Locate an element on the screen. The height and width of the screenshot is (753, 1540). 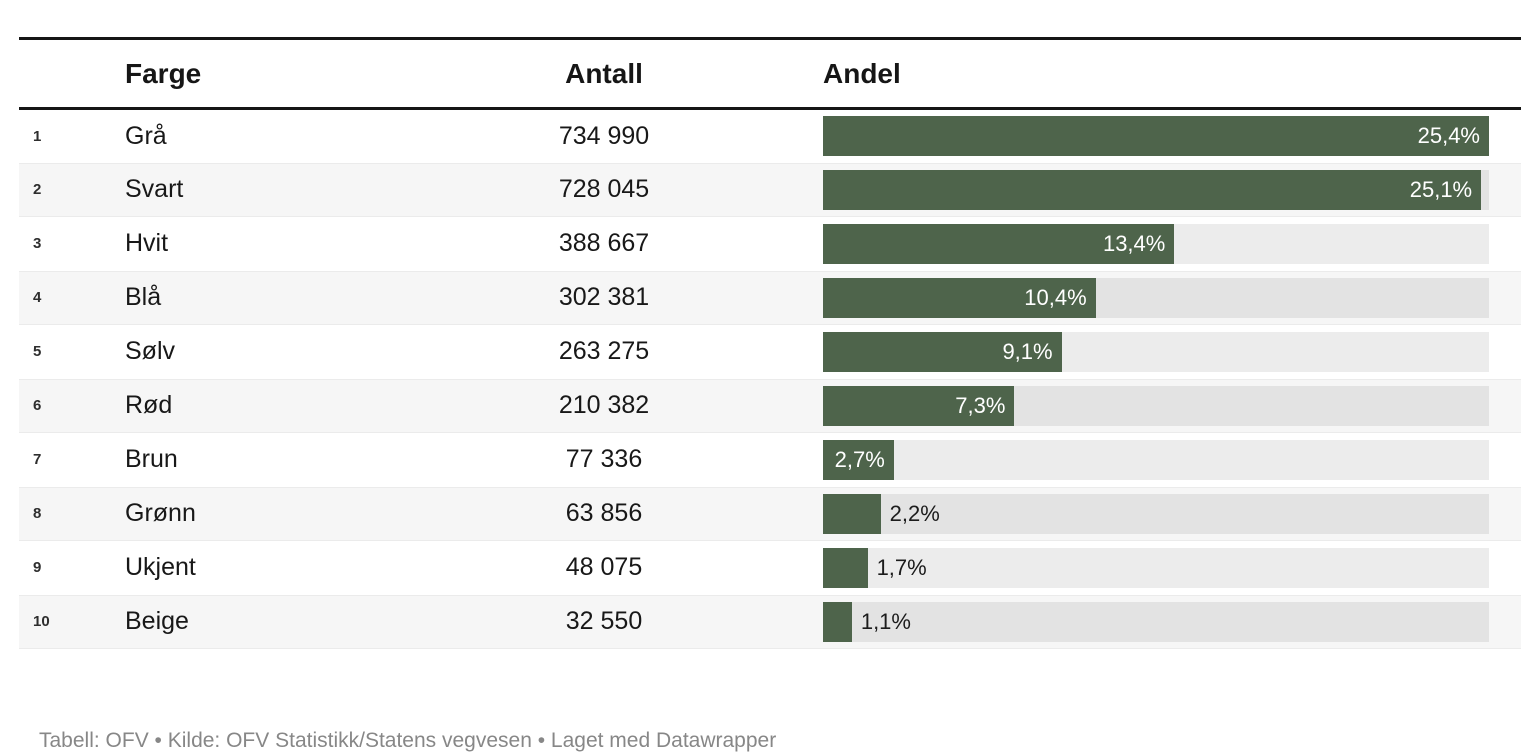
share-label-inside: 25,1% is located at coordinates (1441, 189).